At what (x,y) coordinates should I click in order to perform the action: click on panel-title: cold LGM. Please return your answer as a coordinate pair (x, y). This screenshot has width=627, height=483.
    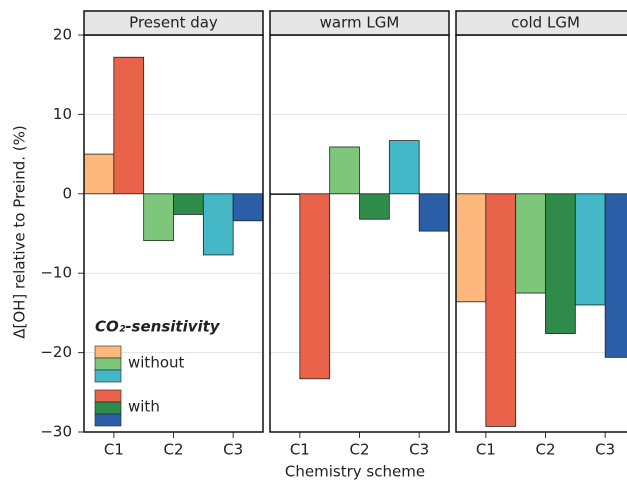
    Looking at the image, I should click on (545, 23).